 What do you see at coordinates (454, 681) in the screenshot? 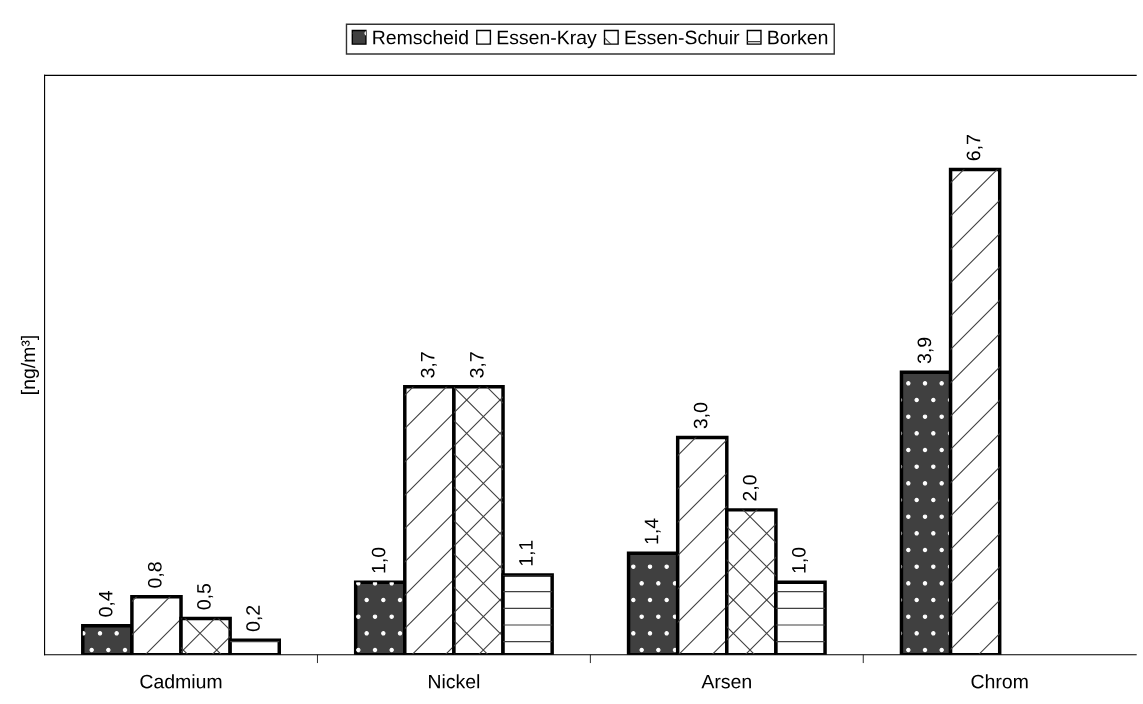
I see `x-tick-label: Nickel` at bounding box center [454, 681].